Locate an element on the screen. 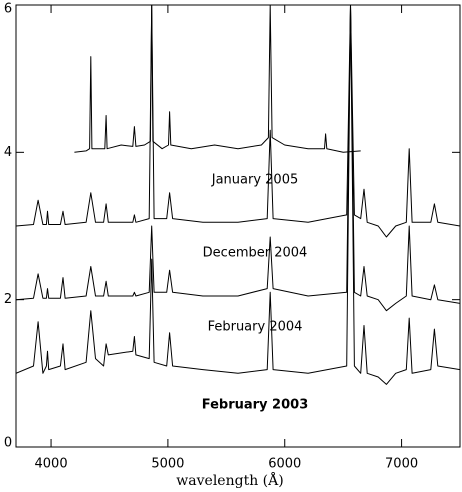 This screenshot has width=462, height=492. y-tick-label: 6 is located at coordinates (8, 9).